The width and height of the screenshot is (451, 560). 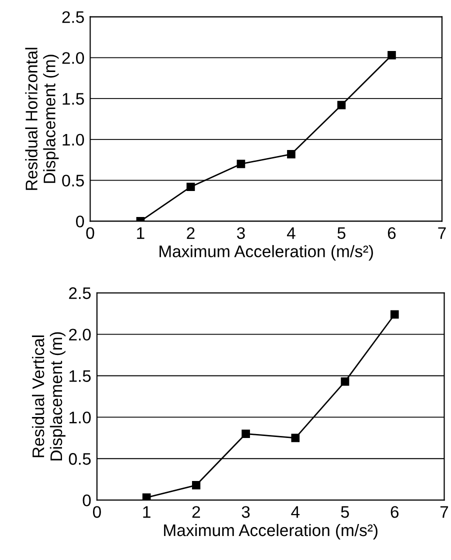 What do you see at coordinates (42, 119) in the screenshot?
I see `y-axis-title: Residual Horizontal Displacement (m)` at bounding box center [42, 119].